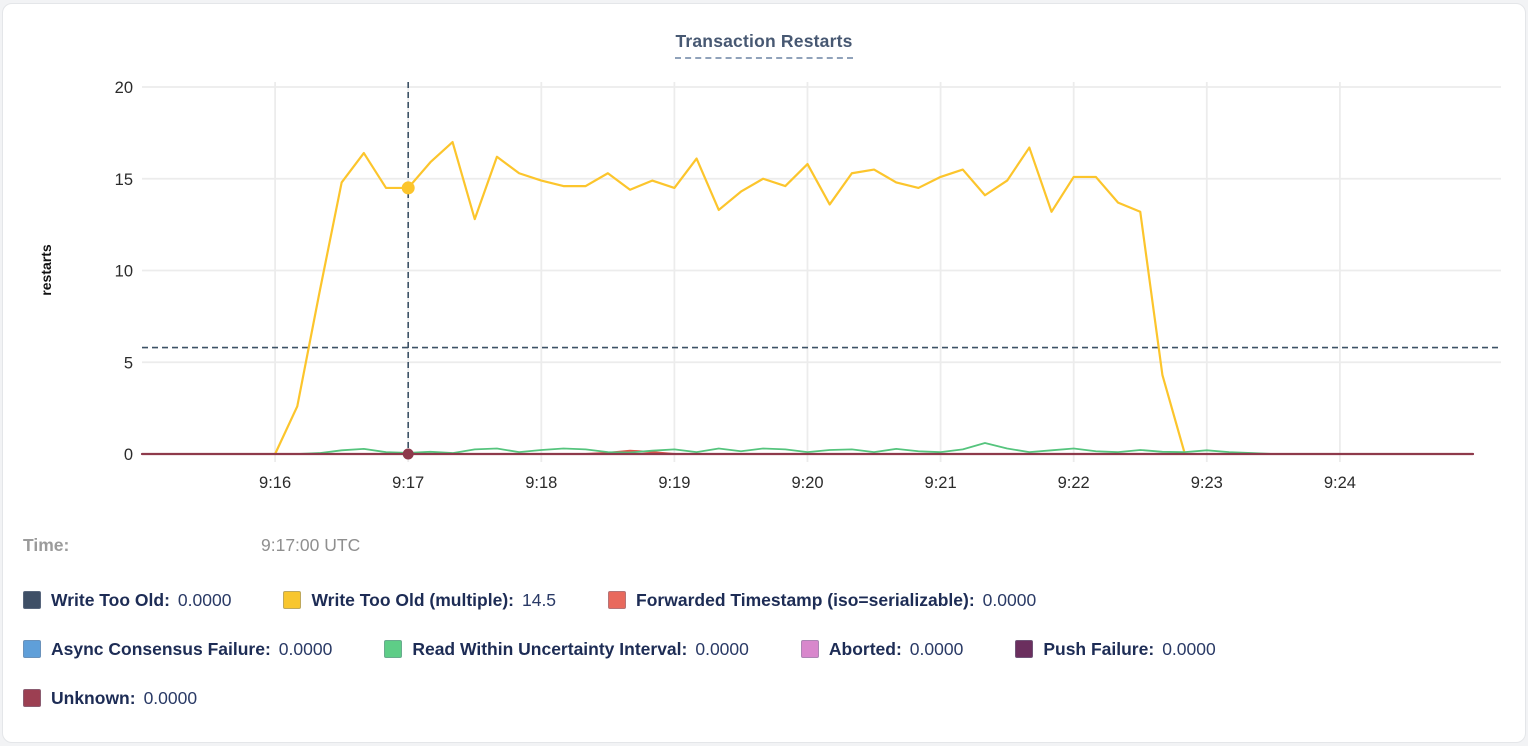  What do you see at coordinates (408, 454) in the screenshot?
I see `hover-dot-unknown` at bounding box center [408, 454].